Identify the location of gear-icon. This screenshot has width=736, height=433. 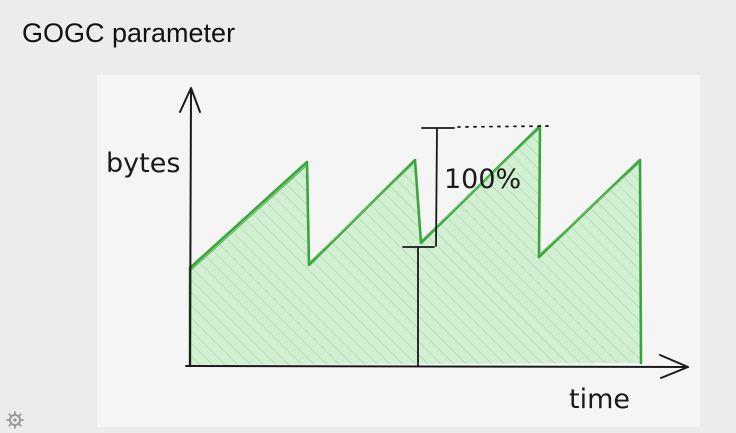
(15, 420).